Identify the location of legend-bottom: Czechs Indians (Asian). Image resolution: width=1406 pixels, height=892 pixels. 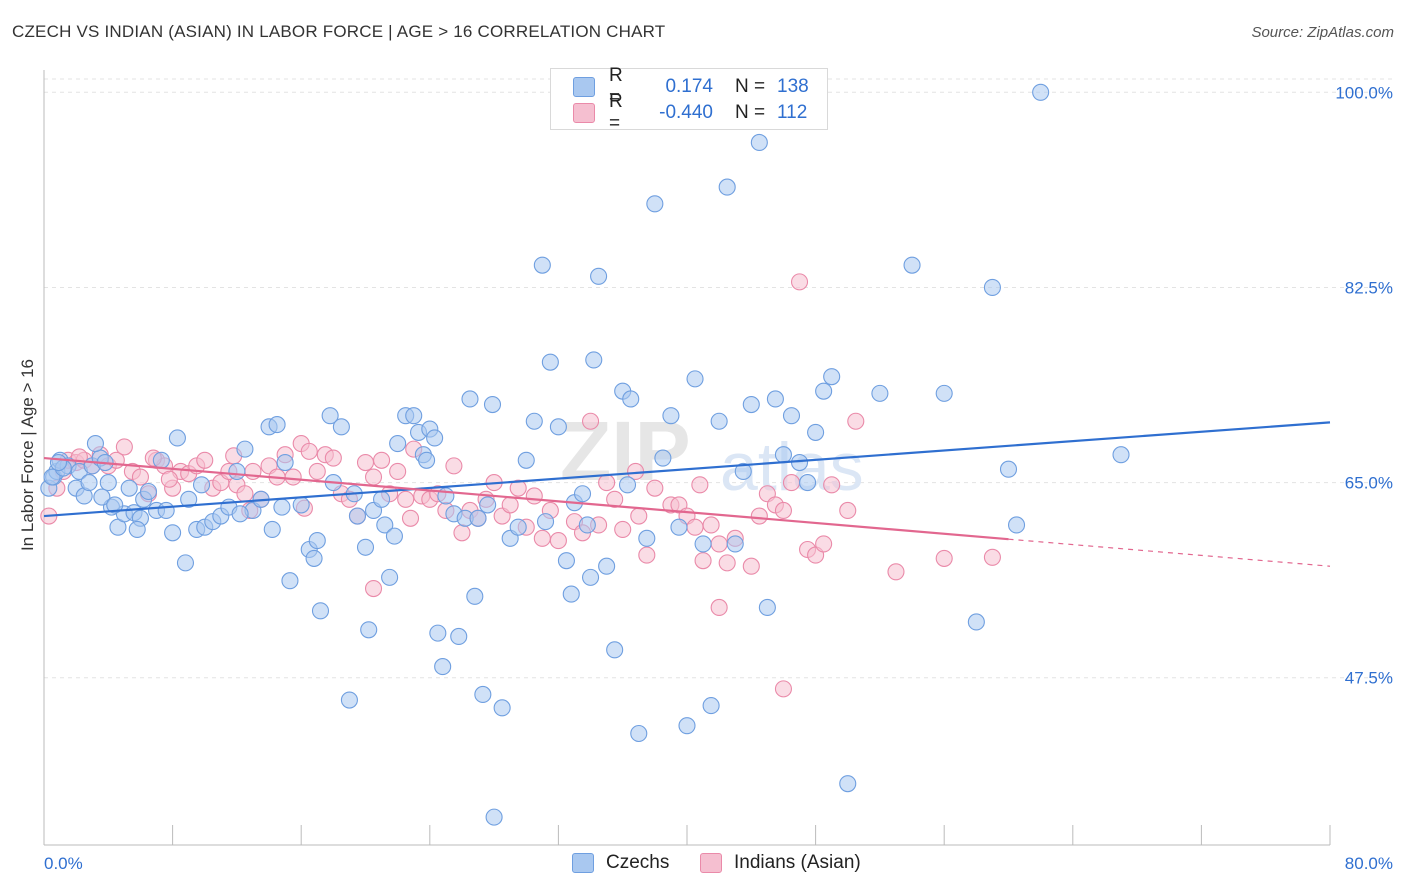
(703, 864).